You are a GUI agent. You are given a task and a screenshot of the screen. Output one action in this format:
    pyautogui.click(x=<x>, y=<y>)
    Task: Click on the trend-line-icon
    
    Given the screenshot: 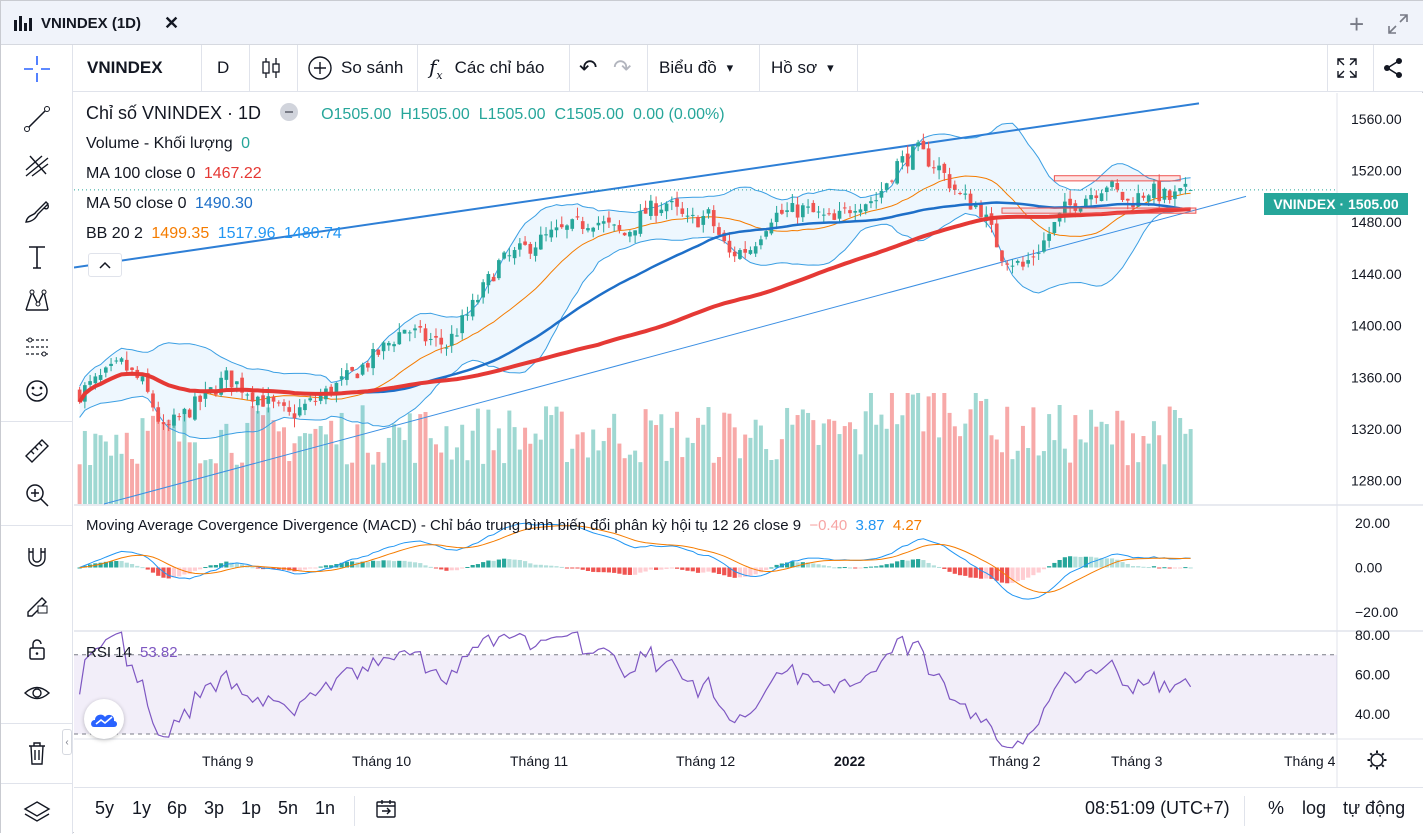 What is the action you would take?
    pyautogui.click(x=37, y=119)
    